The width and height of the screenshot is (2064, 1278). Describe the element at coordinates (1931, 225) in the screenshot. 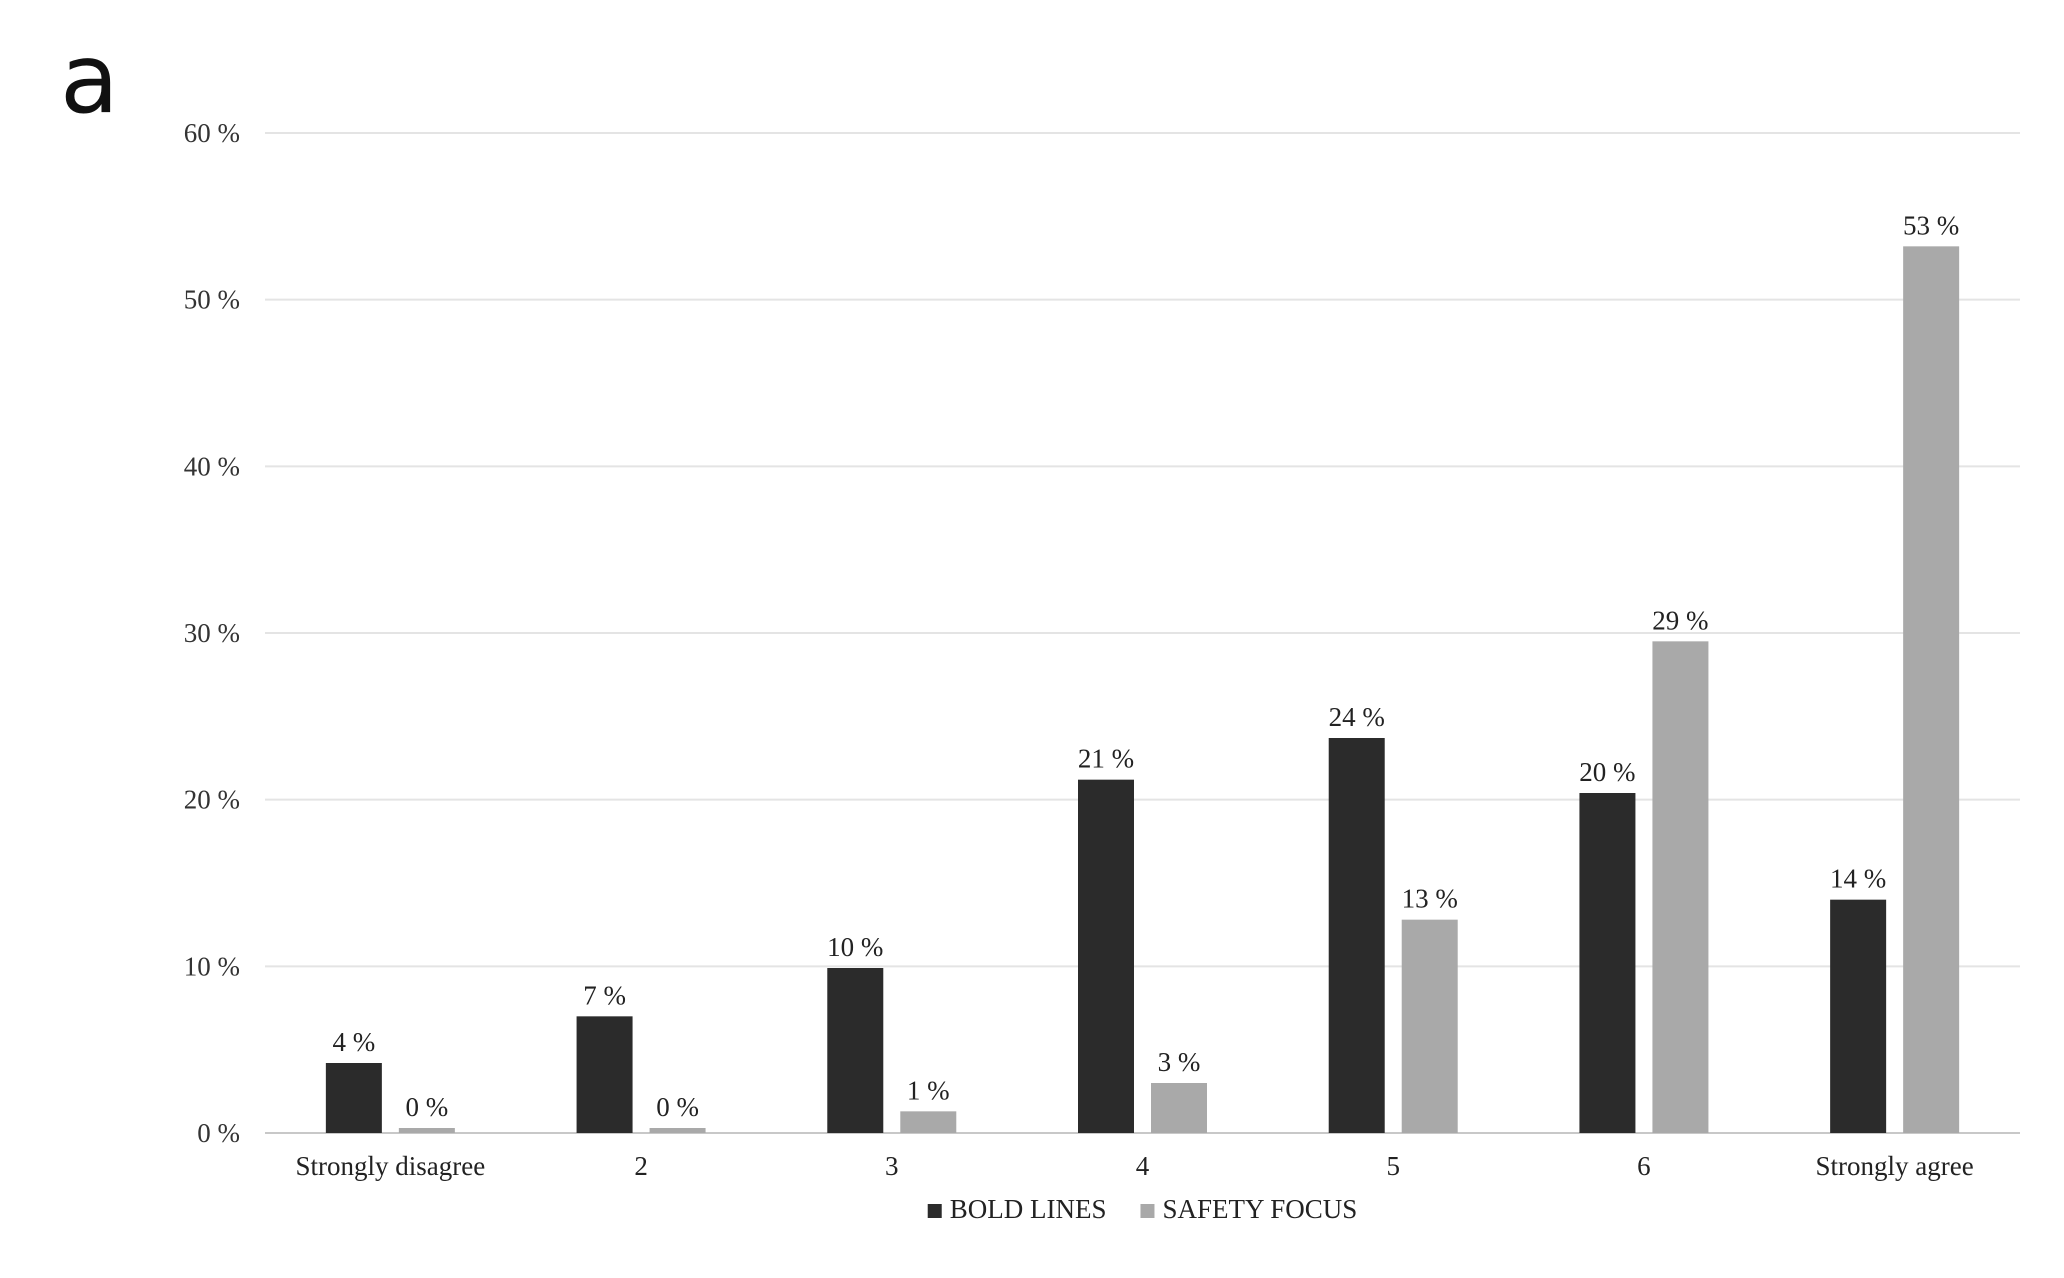

I see `data-label: 53 %` at that location.